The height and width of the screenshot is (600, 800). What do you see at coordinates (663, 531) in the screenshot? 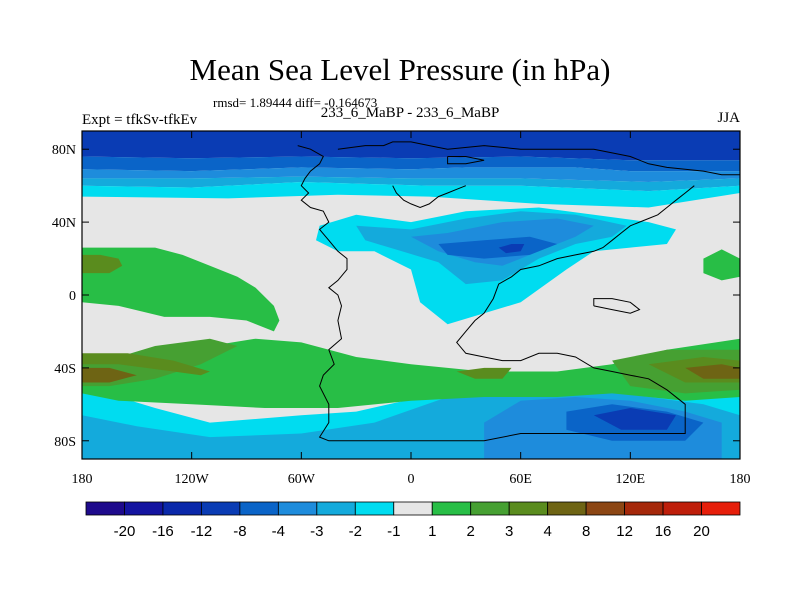
I see `colorbar-label: 16` at bounding box center [663, 531].